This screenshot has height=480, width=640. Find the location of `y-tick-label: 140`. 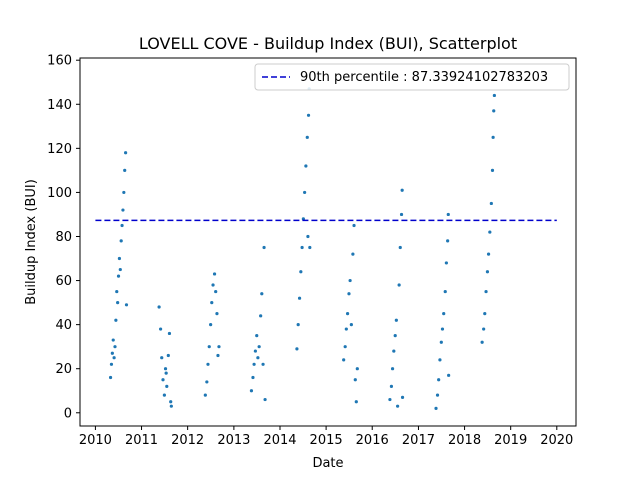

y-tick-label: 140 is located at coordinates (59, 105).